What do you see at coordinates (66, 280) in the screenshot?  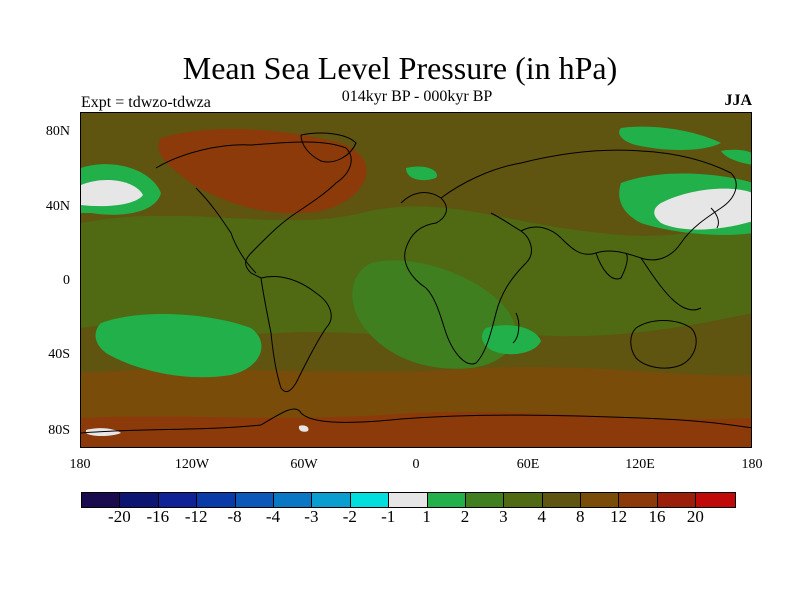 I see `y-tick-0: 0` at bounding box center [66, 280].